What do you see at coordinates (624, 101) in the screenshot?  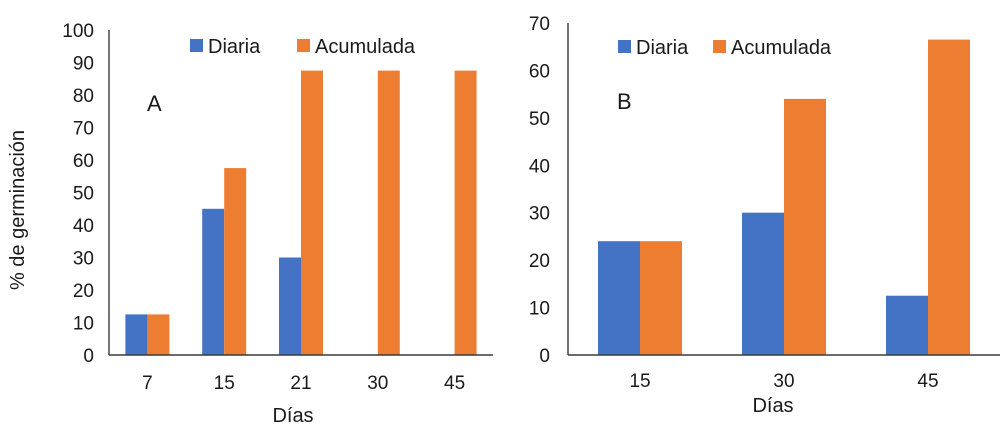 I see `panel-label: B` at bounding box center [624, 101].